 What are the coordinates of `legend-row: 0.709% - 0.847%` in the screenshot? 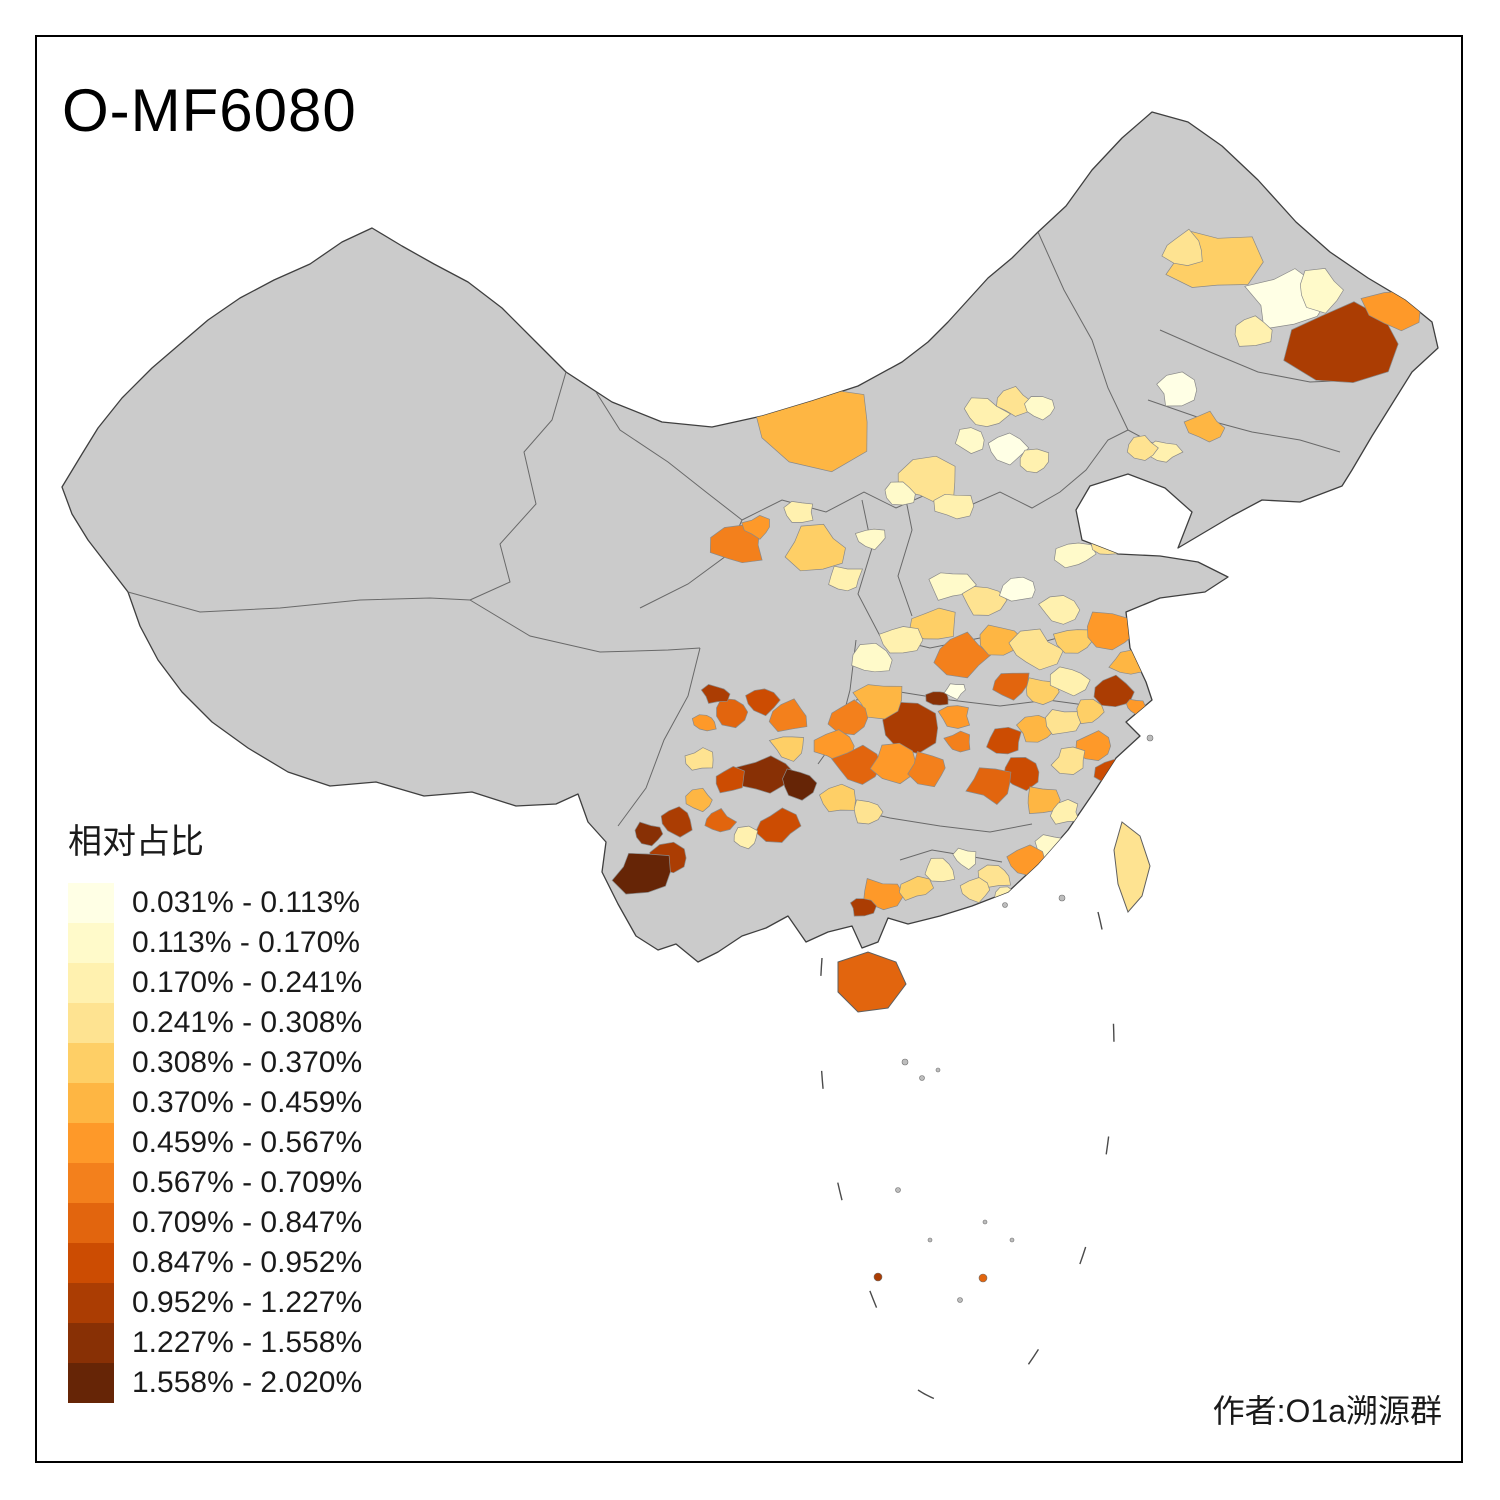 It's located at (215, 1223).